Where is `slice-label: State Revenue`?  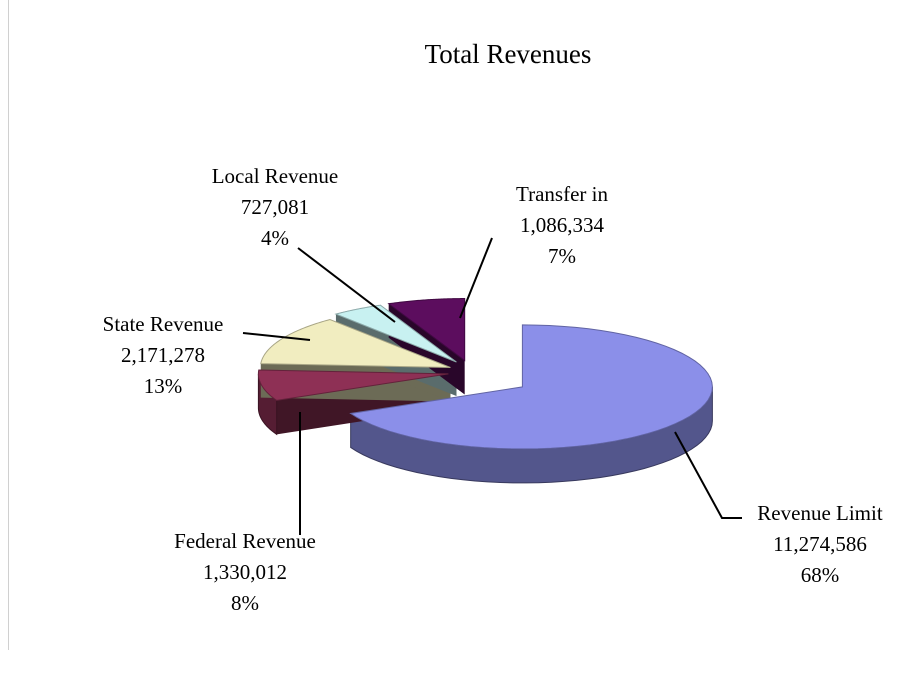
slice-label: State Revenue is located at coordinates (163, 324).